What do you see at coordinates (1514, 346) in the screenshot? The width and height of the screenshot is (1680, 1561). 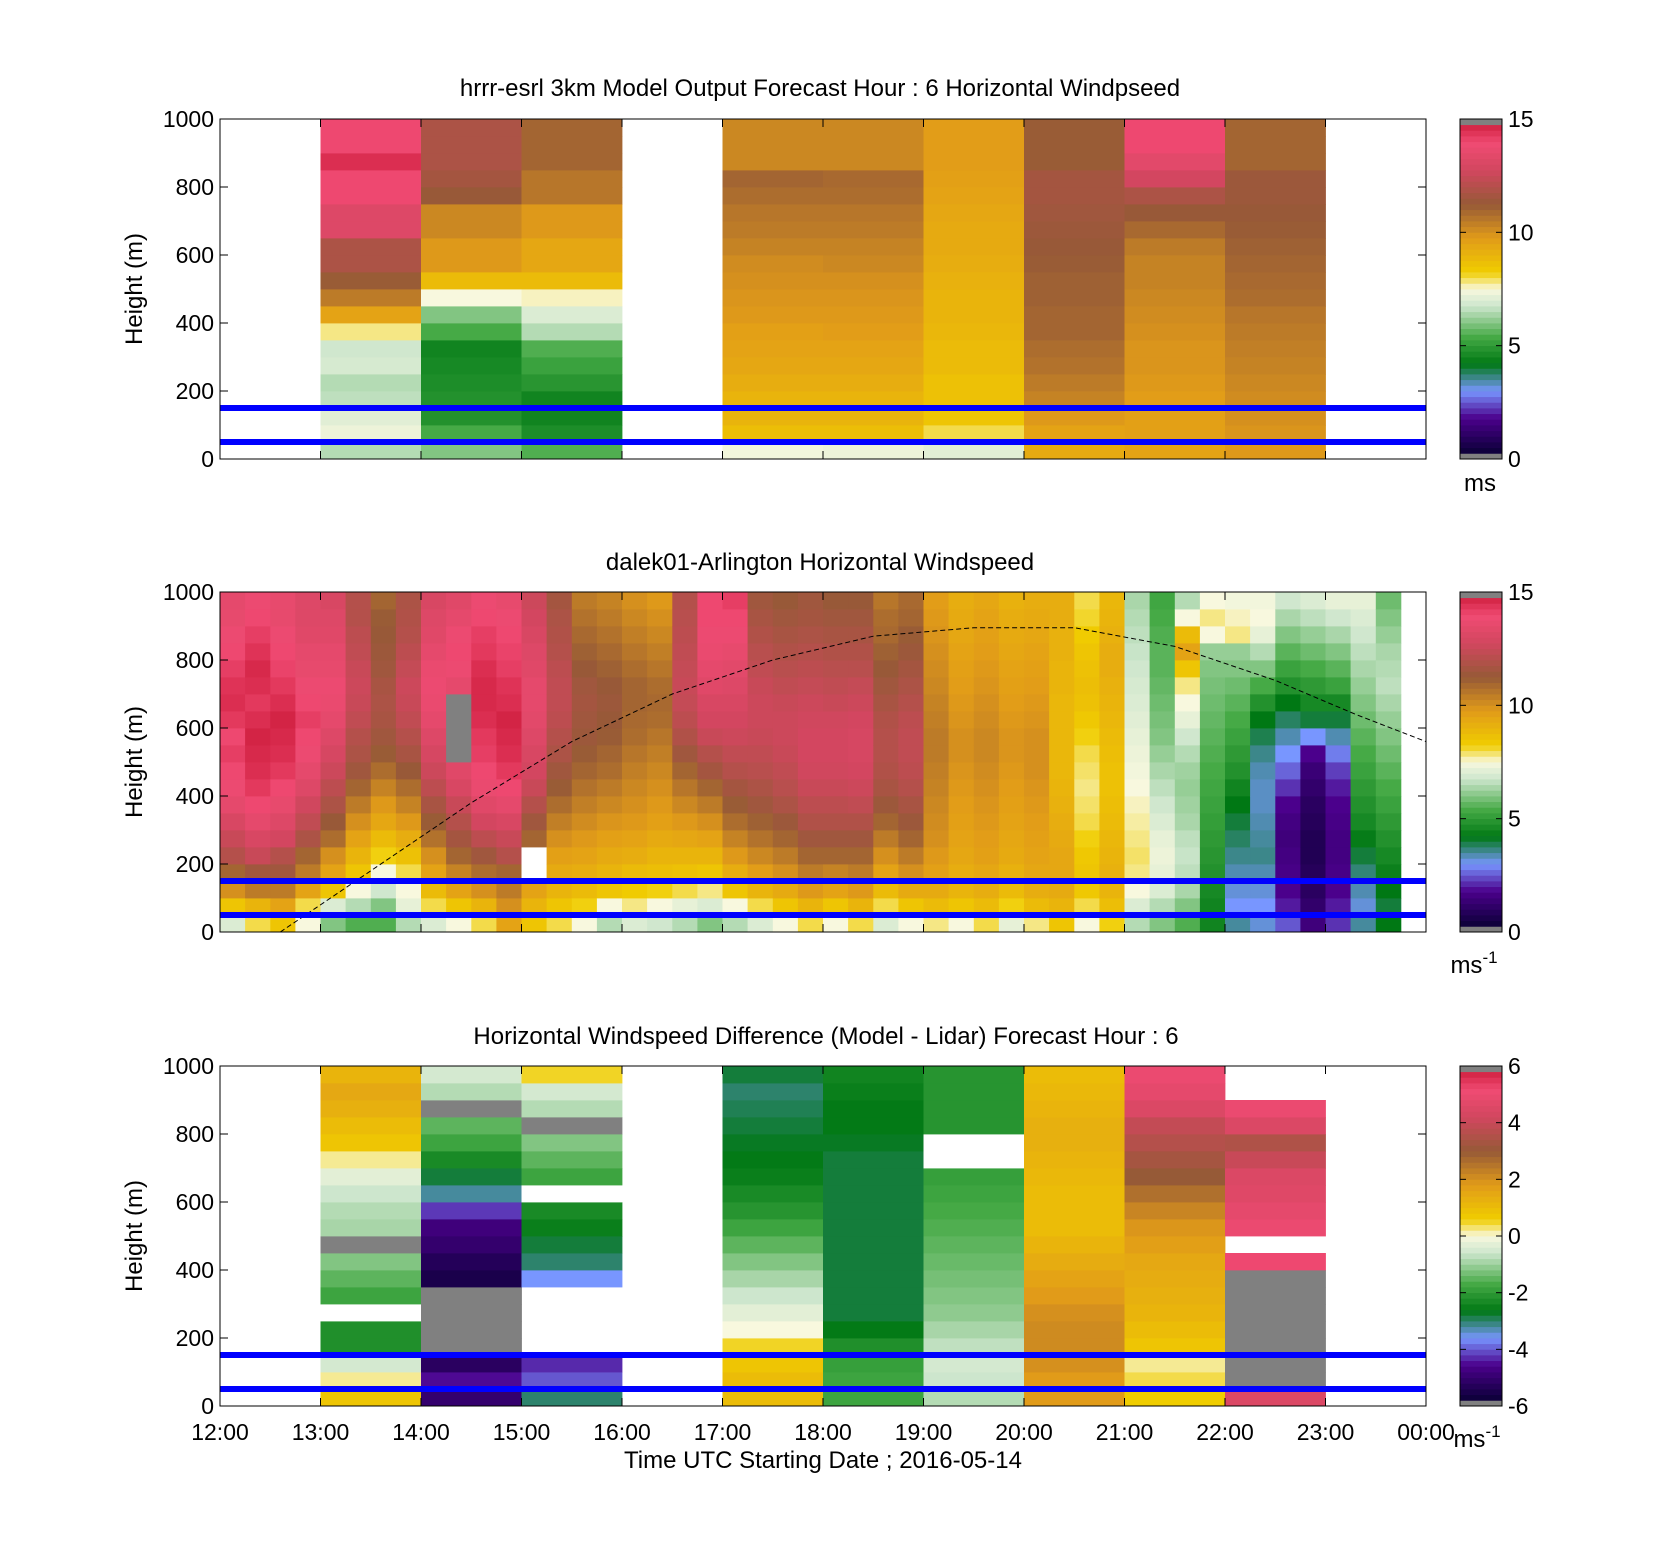 I see `colorbar-tick-label: 5` at bounding box center [1514, 346].